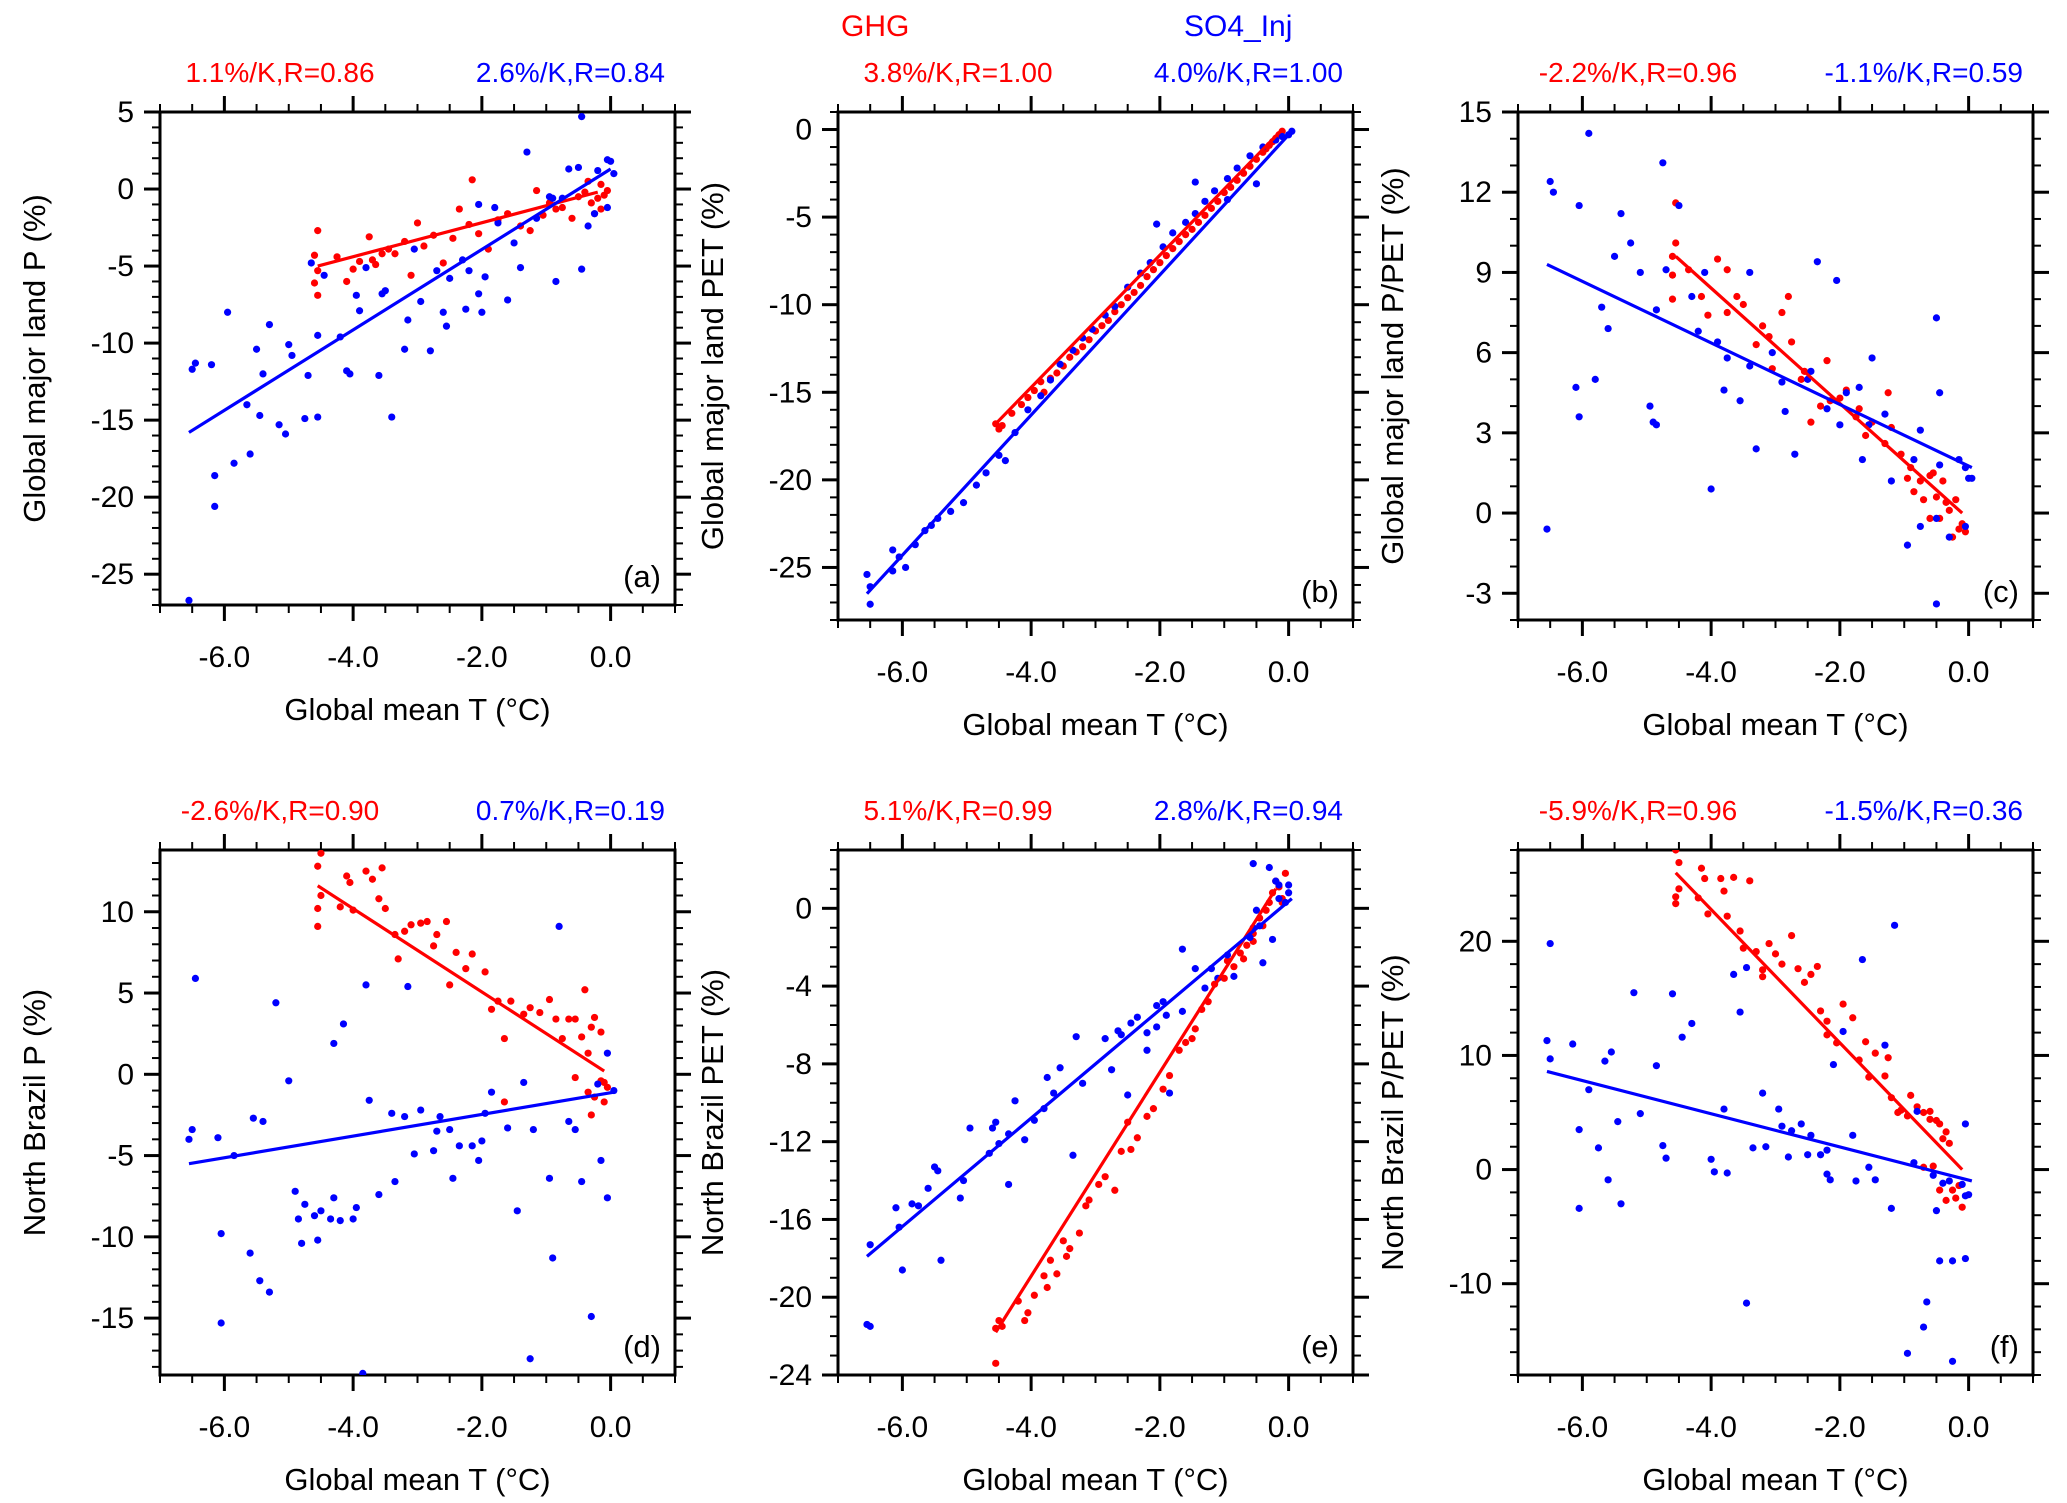  I want to click on y-tick-label: -5, so click(120, 266).